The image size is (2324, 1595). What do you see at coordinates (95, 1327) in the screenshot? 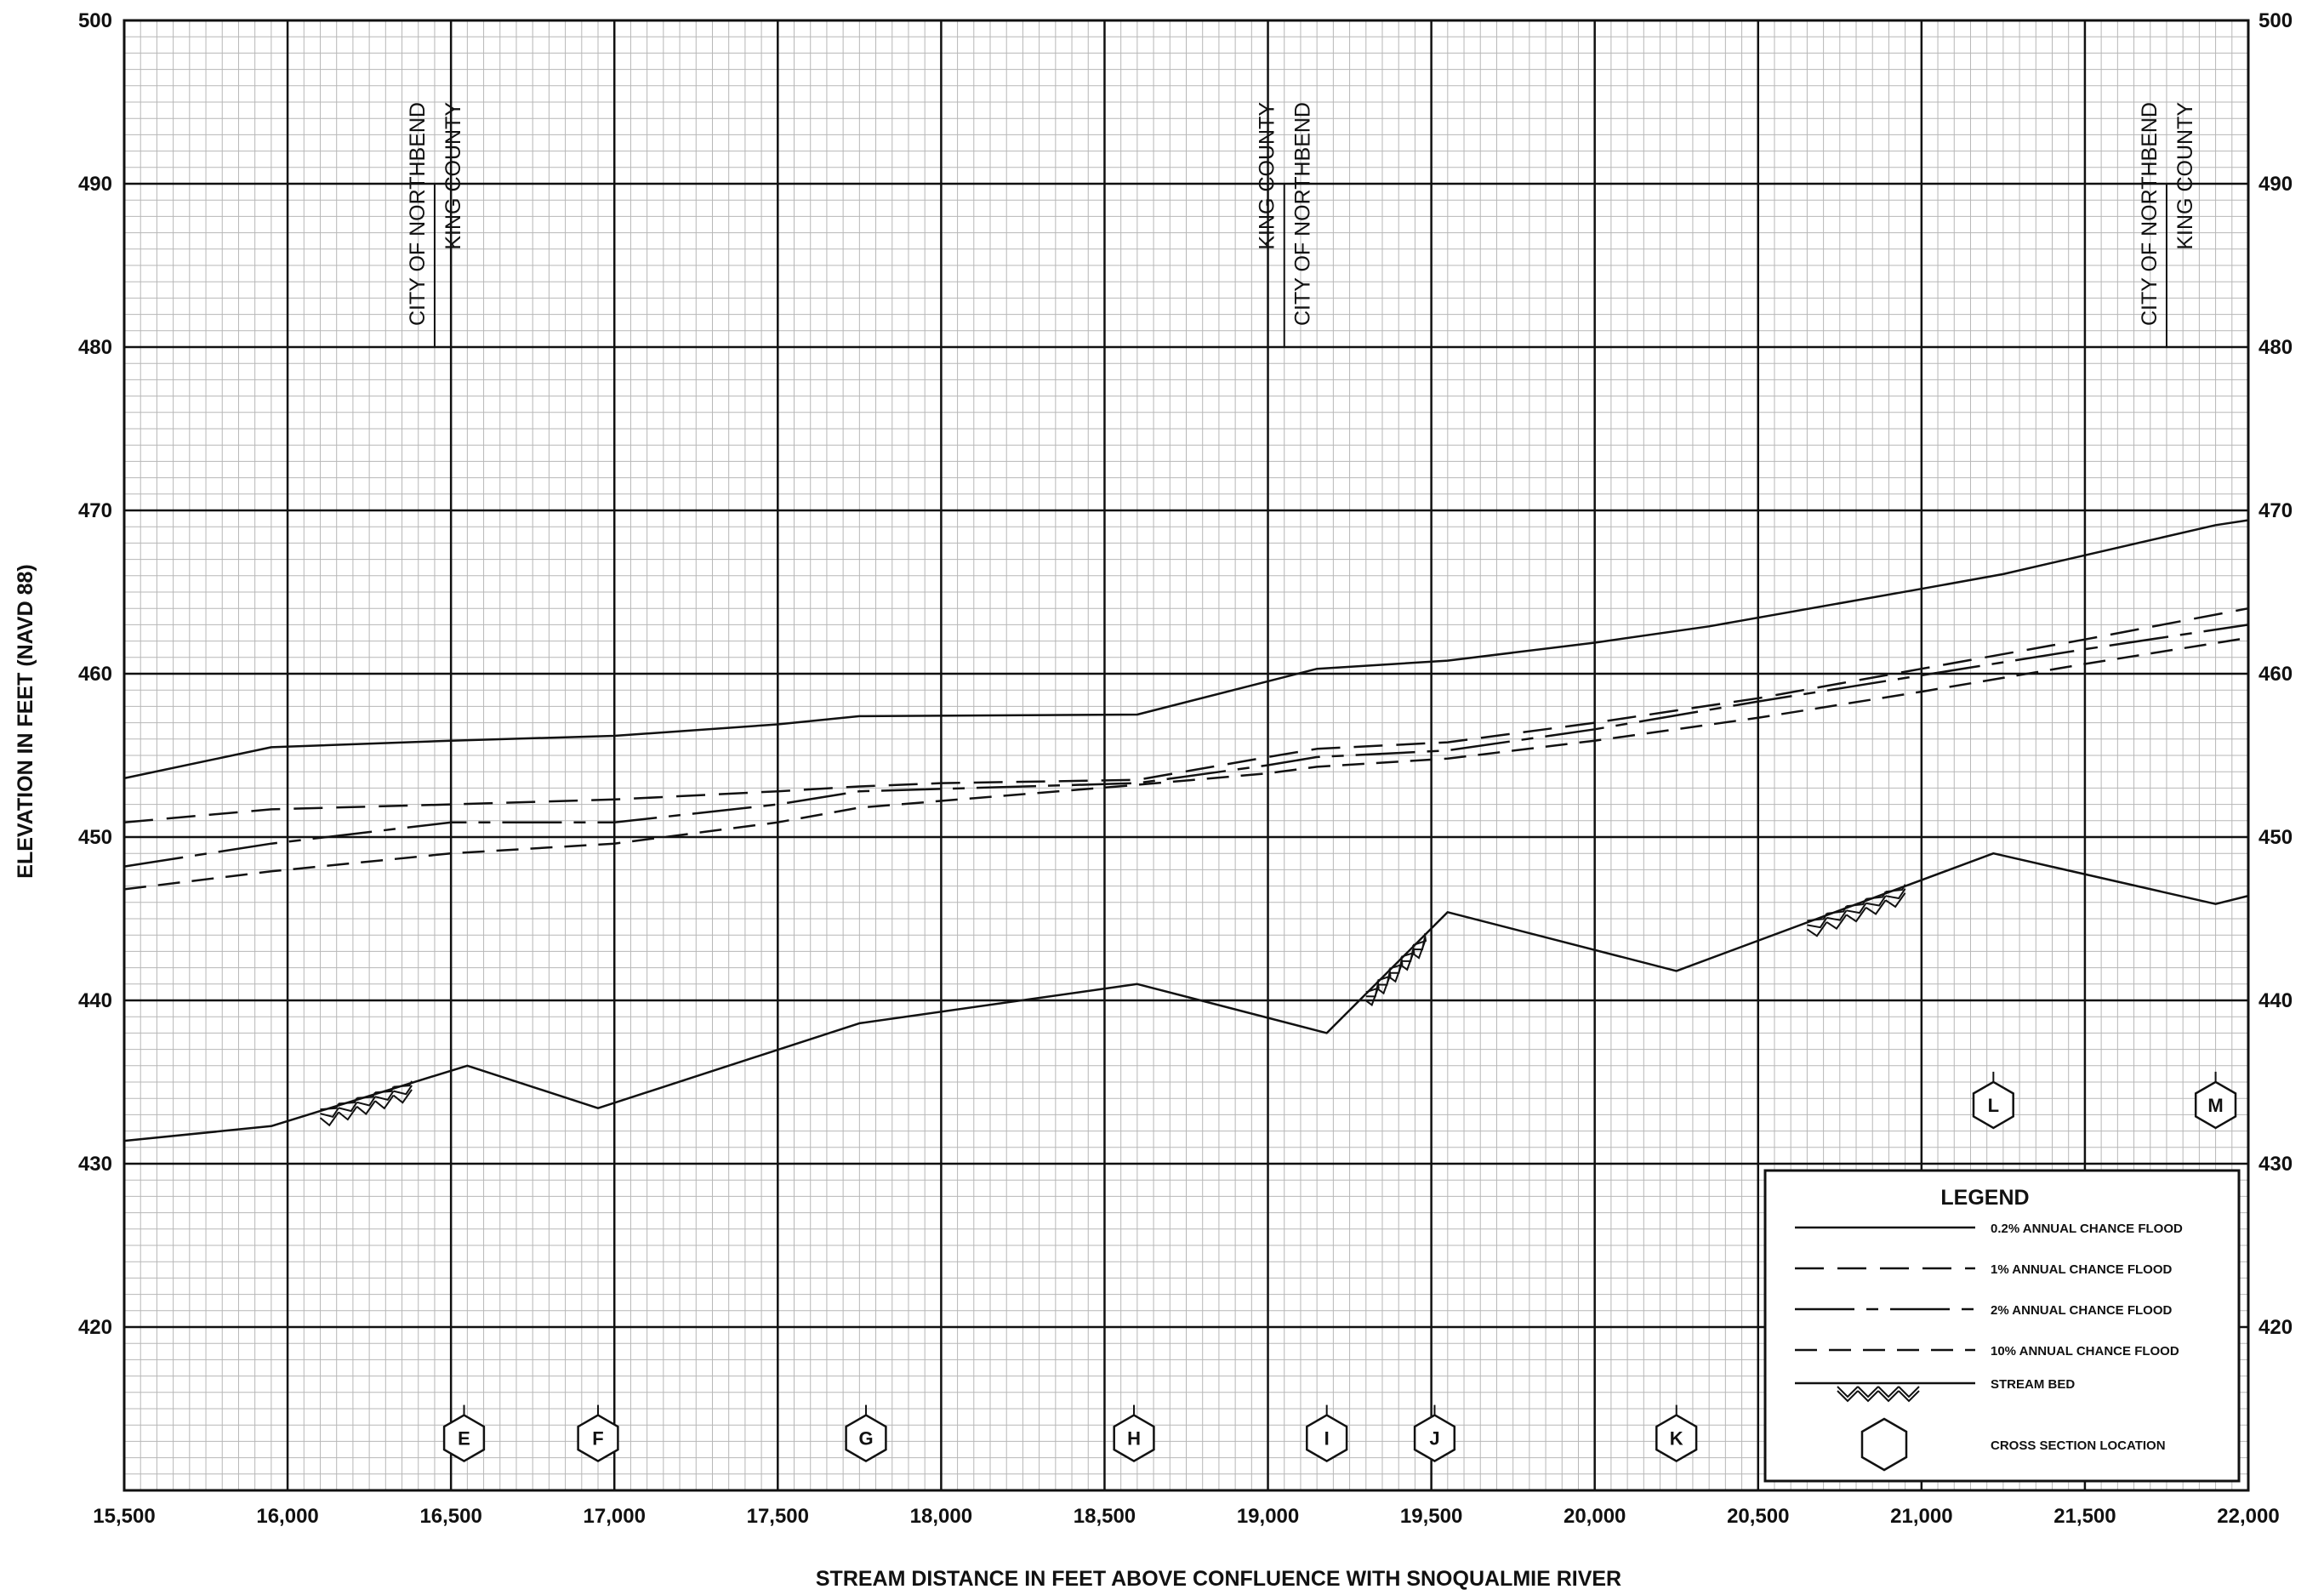
I see `y-tick-label-left: 420` at bounding box center [95, 1327].